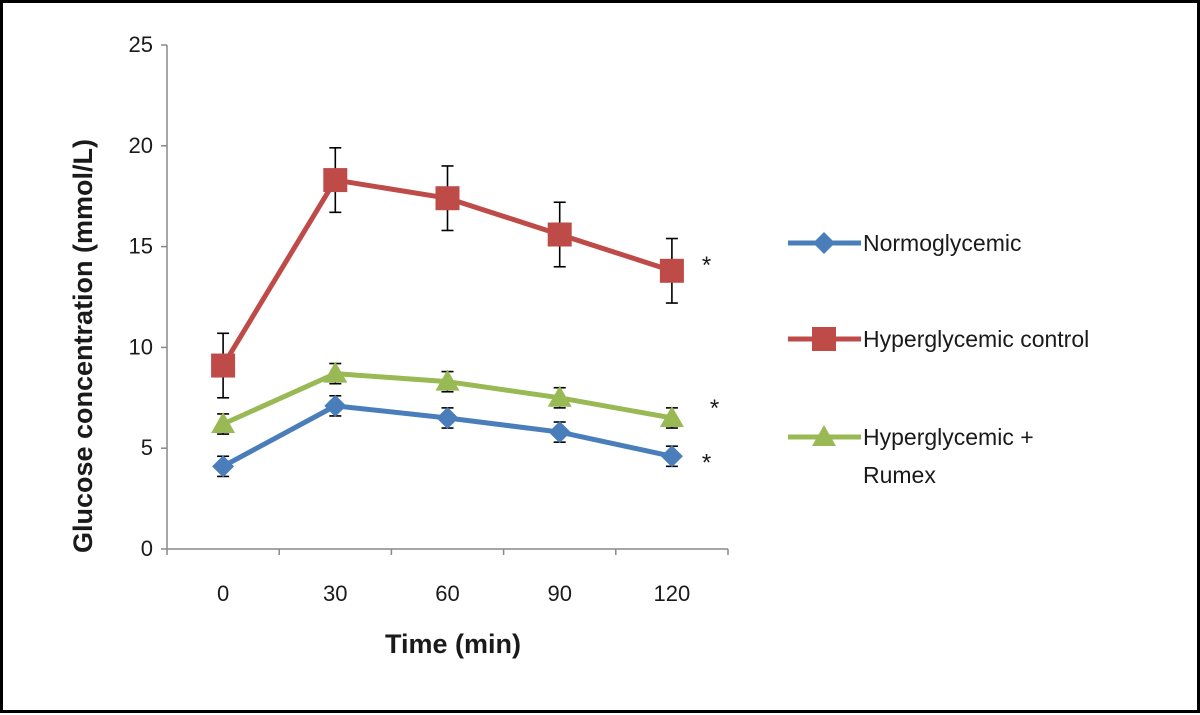  What do you see at coordinates (447, 577) in the screenshot?
I see `x-axis-ticks: 0 30 60 90 120` at bounding box center [447, 577].